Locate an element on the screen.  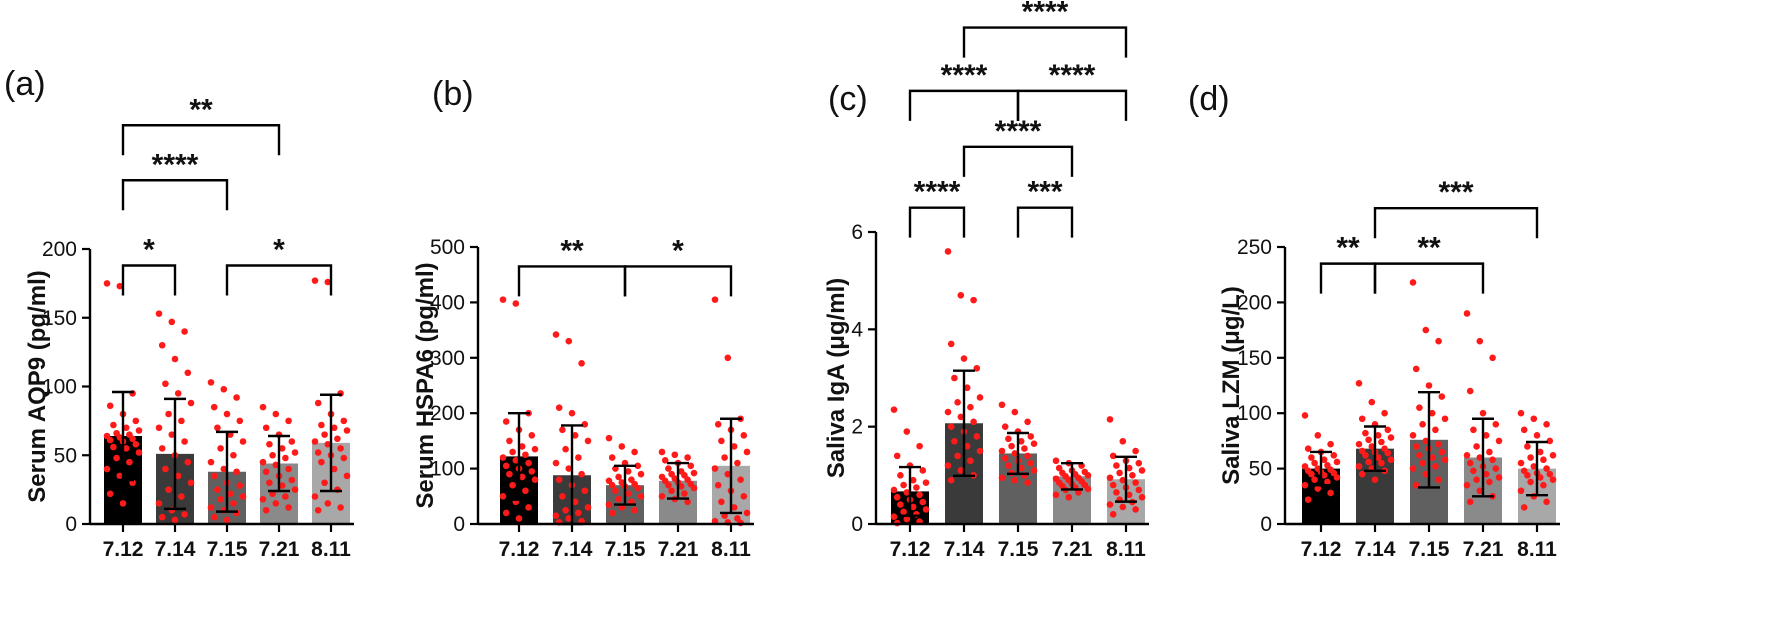
x-tick-label: 7.12 is located at coordinates (123, 549).